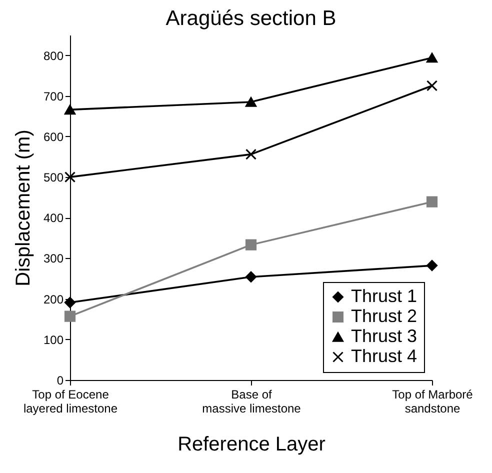 The height and width of the screenshot is (473, 492). I want to click on y-tick-label: 200, so click(53, 299).